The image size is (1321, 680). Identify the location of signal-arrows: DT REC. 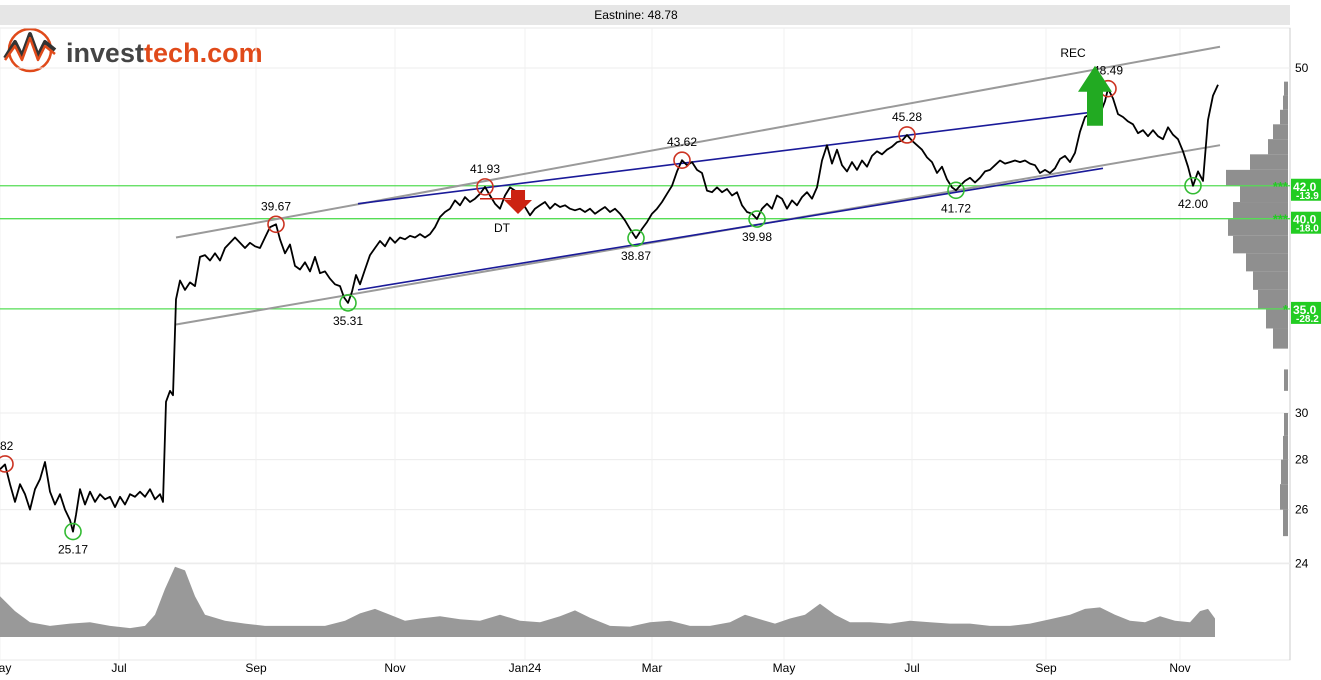
(796, 140).